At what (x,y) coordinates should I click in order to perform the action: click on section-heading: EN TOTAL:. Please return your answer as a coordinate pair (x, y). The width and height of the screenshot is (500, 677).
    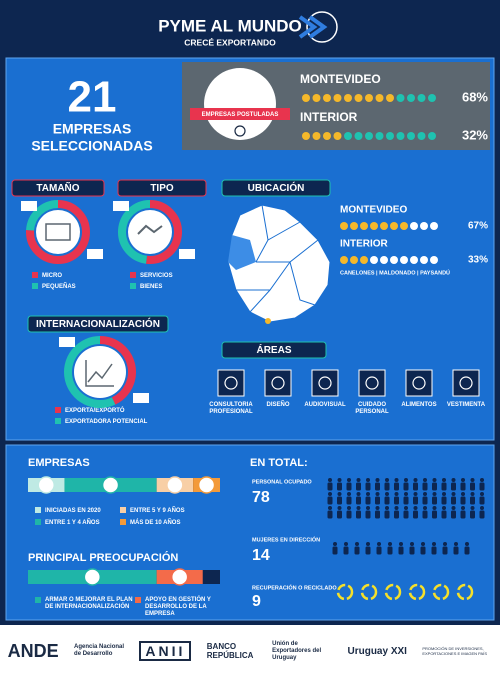
    Looking at the image, I should click on (279, 463).